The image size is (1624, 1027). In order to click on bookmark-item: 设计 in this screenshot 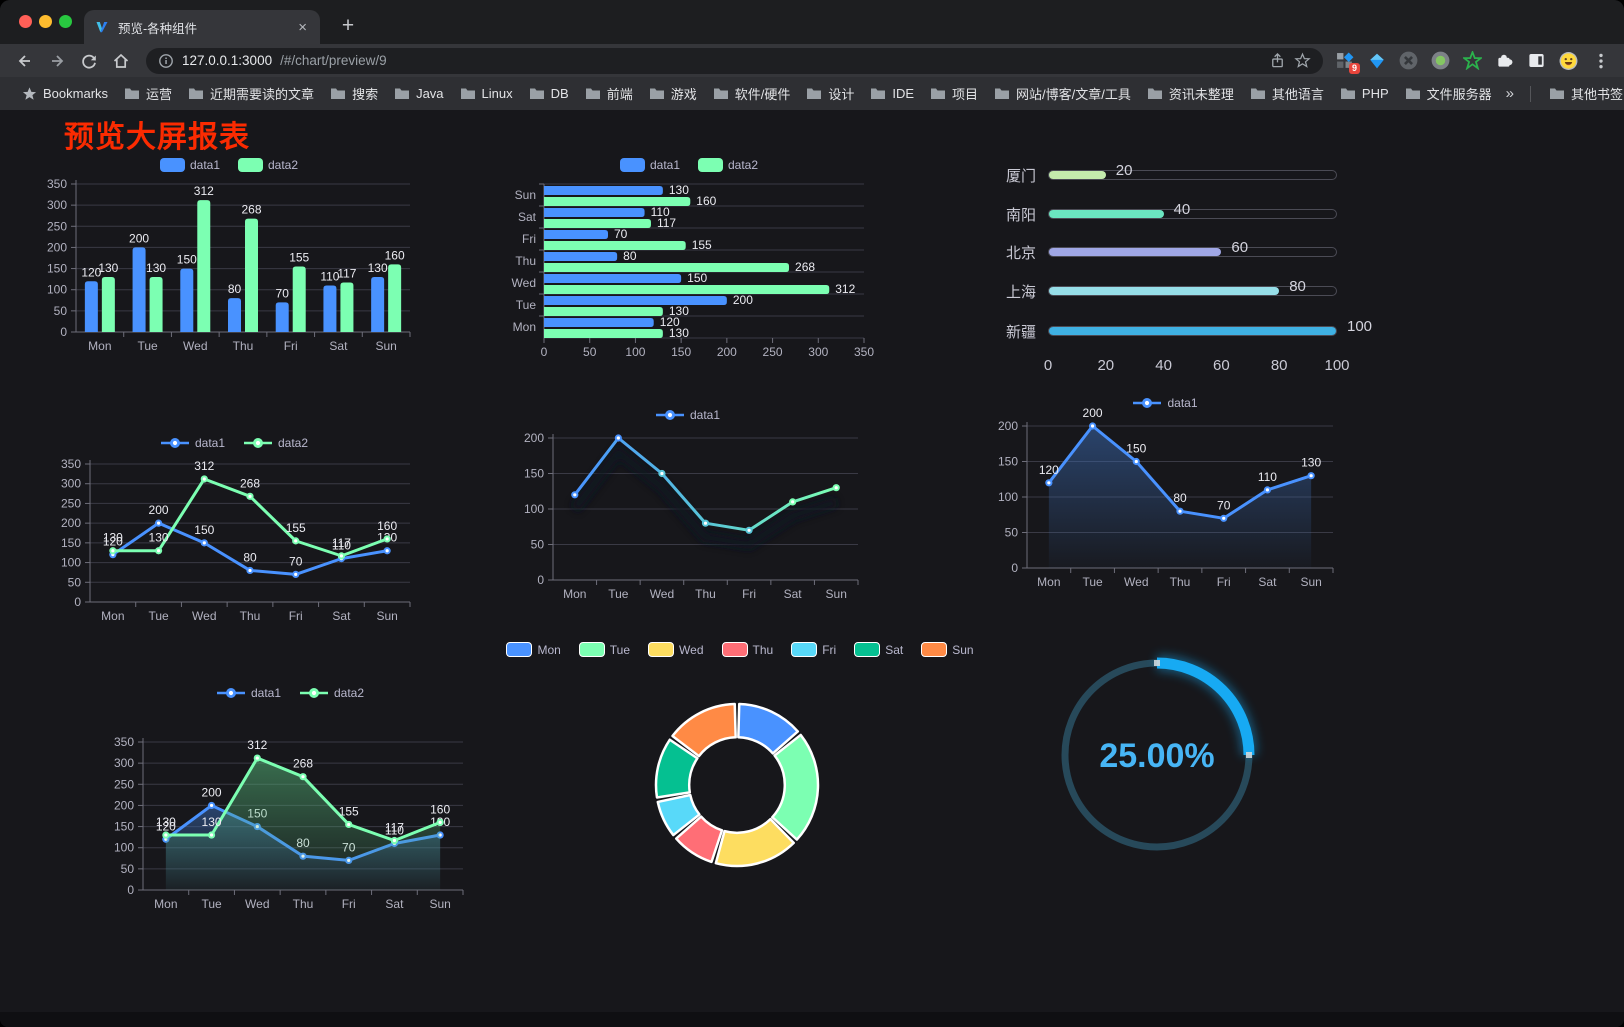, I will do `click(830, 93)`.